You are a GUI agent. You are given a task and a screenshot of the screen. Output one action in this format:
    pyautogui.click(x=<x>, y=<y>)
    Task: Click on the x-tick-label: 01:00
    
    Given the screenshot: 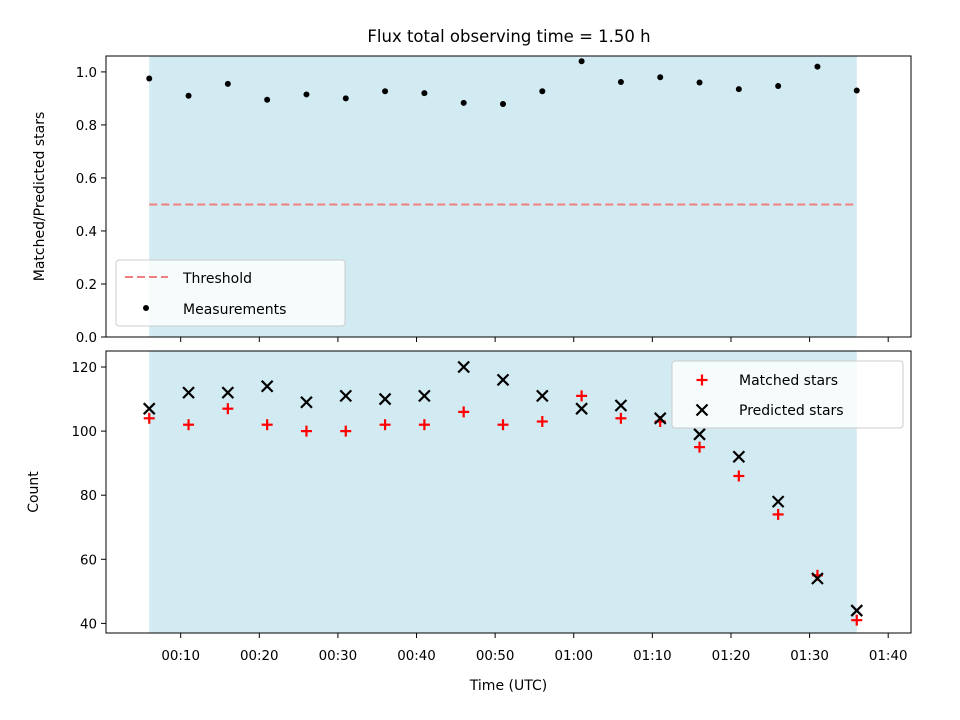 What is the action you would take?
    pyautogui.click(x=573, y=656)
    